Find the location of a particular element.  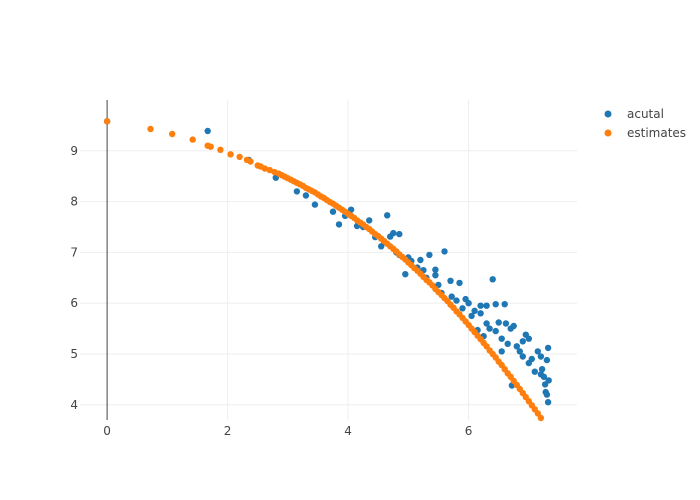

legend-item-acutal: acutal is located at coordinates (634, 114).